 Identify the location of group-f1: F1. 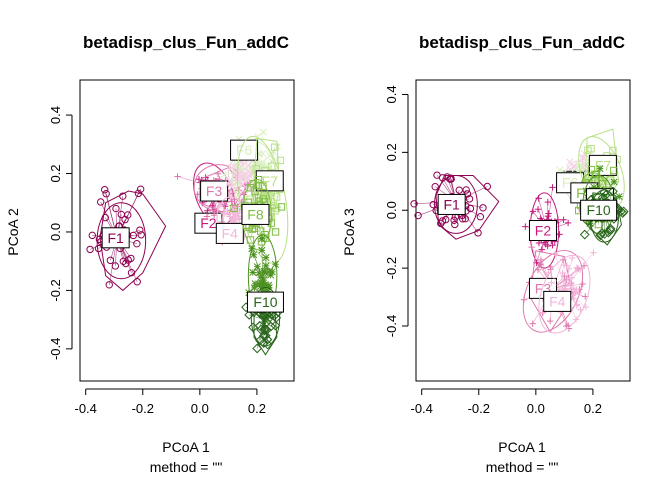
(126, 238).